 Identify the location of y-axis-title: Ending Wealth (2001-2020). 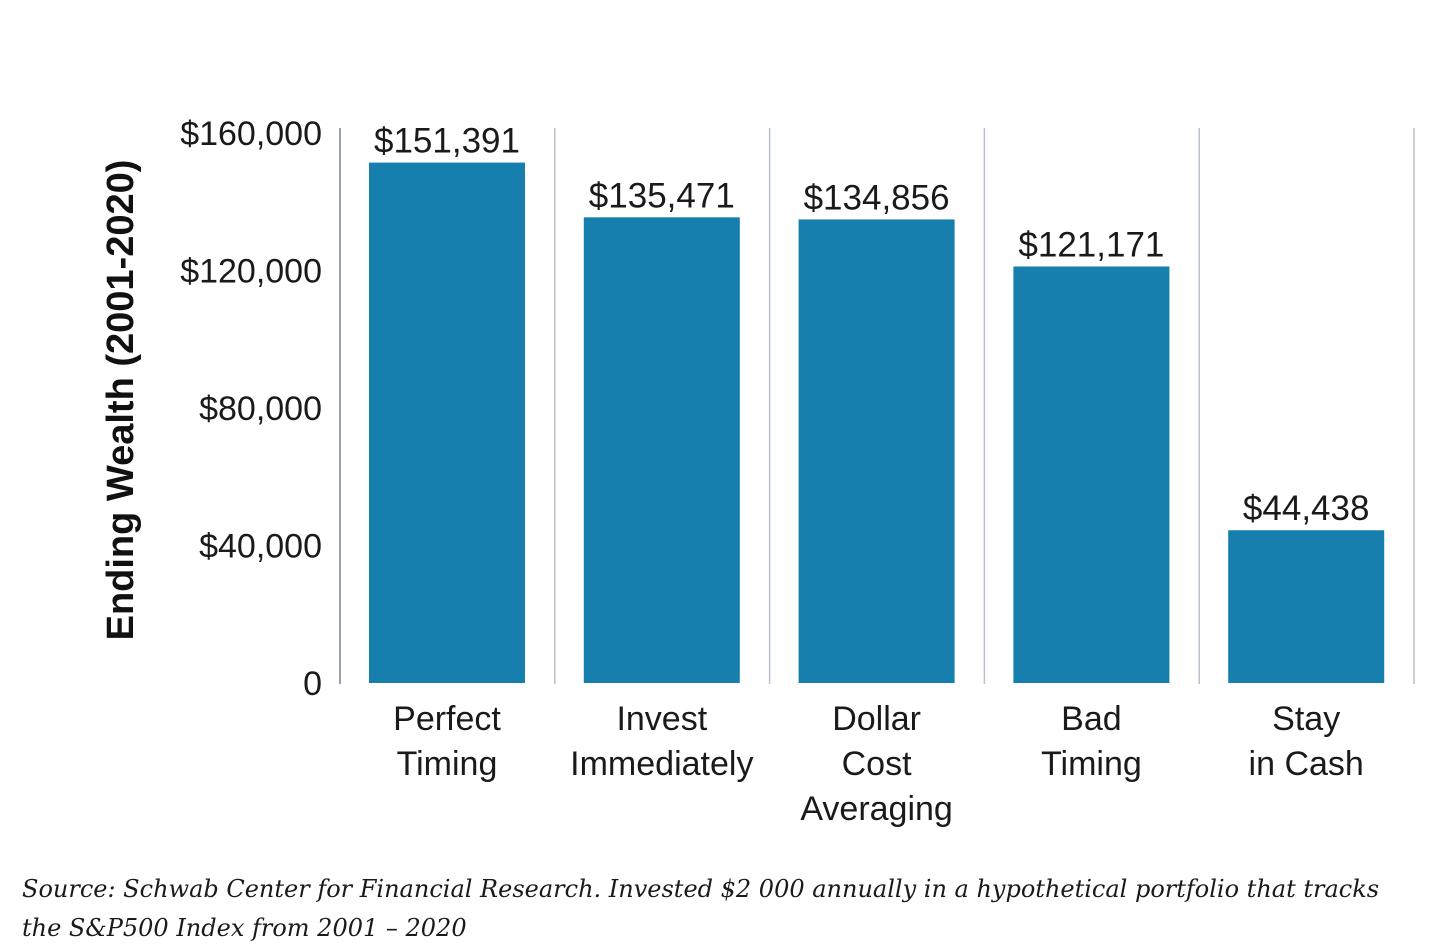
(121, 400).